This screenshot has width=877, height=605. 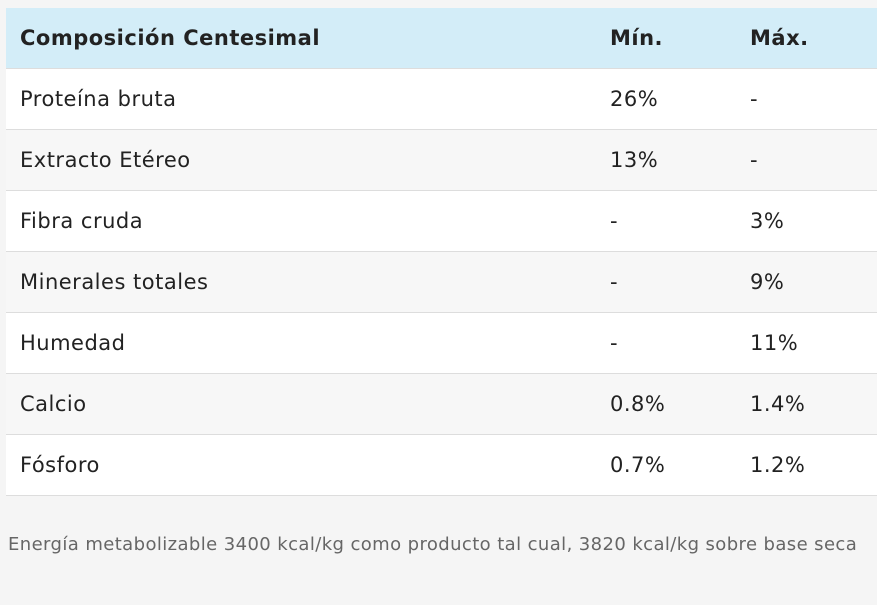 I want to click on table-cell: 26%, so click(x=666, y=99).